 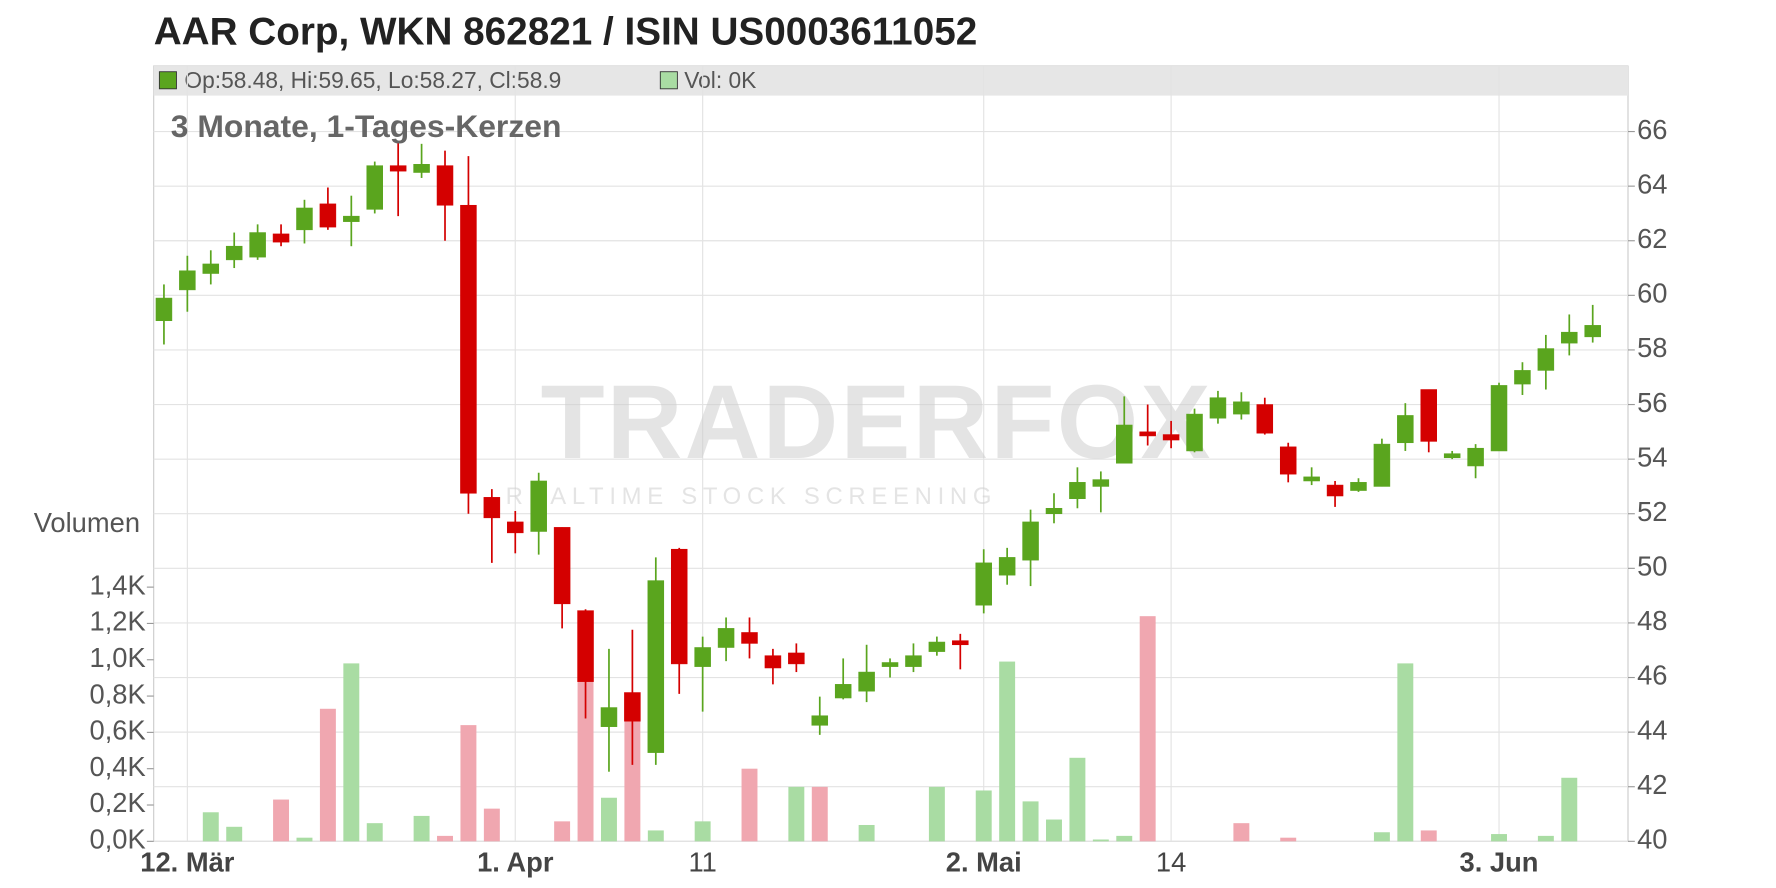 I want to click on y2-tick-label: 1,4K, so click(x=118, y=584).